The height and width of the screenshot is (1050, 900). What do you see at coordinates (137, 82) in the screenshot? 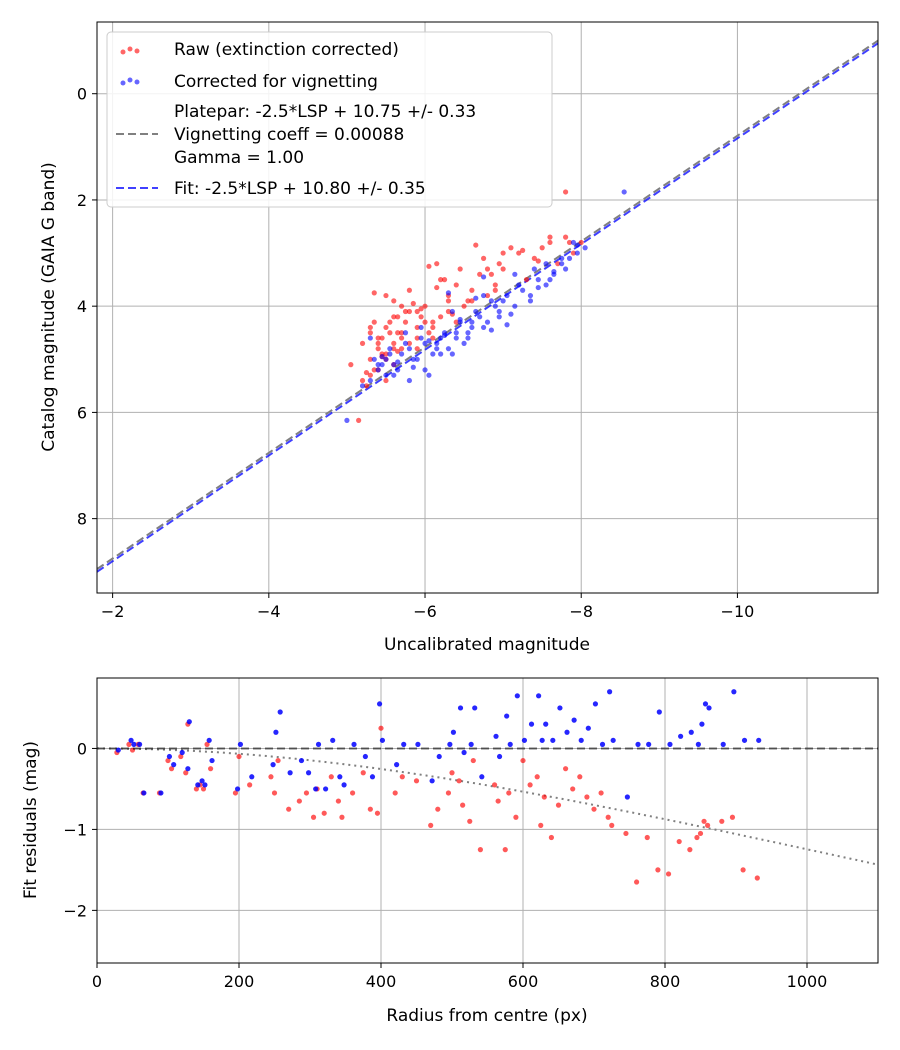
I see `legend-corrected-marker-dot` at bounding box center [137, 82].